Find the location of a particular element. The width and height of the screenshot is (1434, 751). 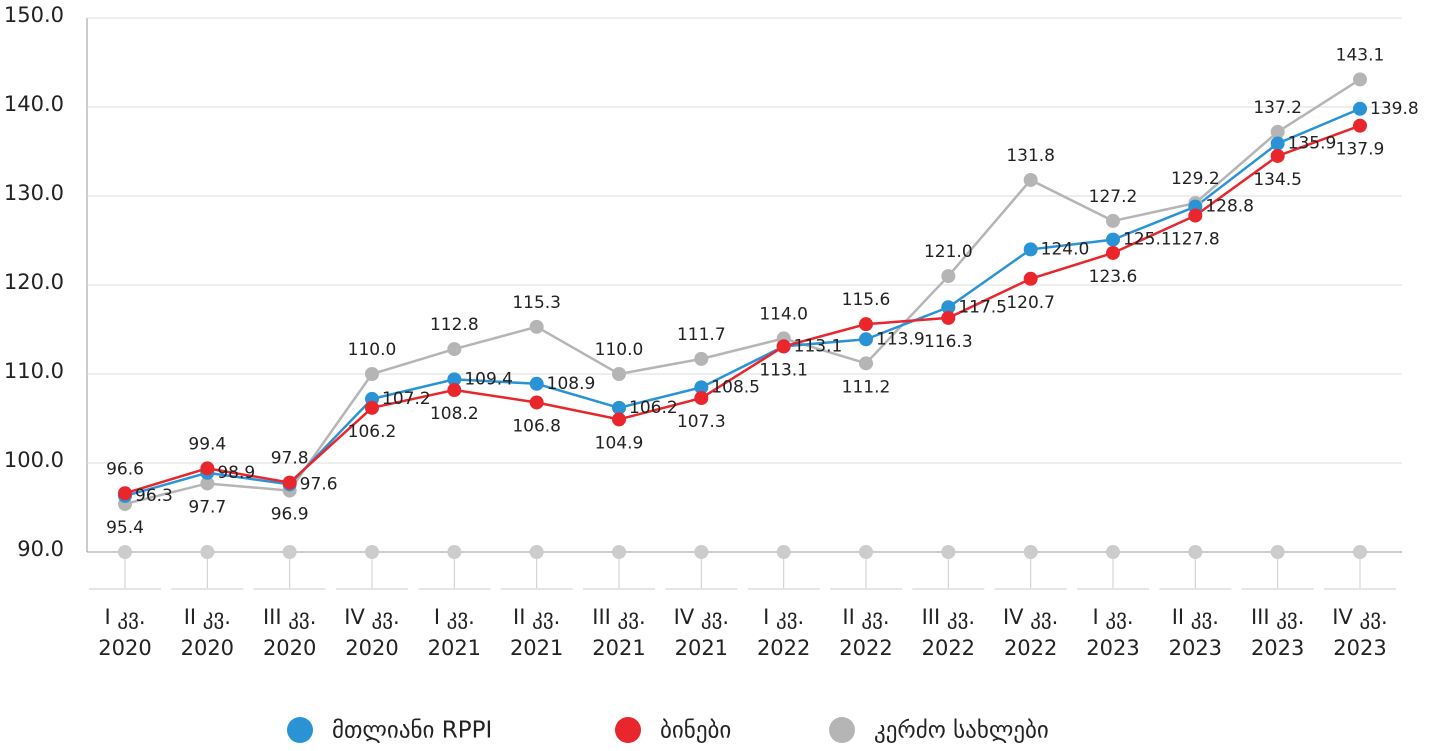

value-label: 111.2 is located at coordinates (866, 387).